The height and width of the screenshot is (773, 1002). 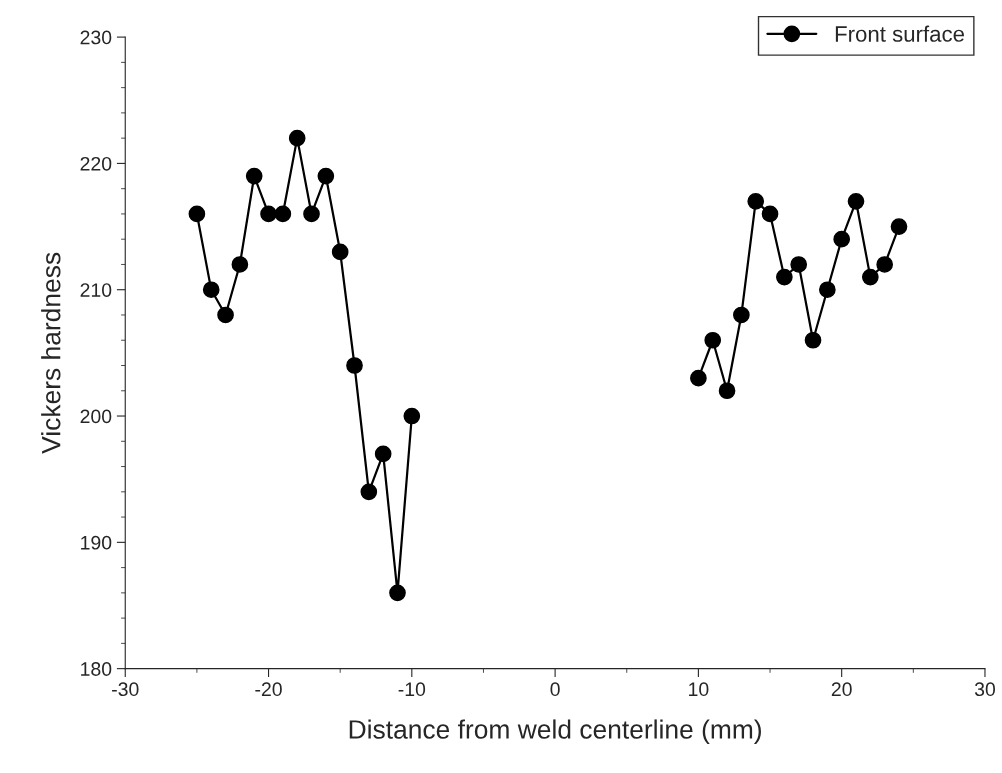 What do you see at coordinates (555, 689) in the screenshot?
I see `x-tick-label: 0` at bounding box center [555, 689].